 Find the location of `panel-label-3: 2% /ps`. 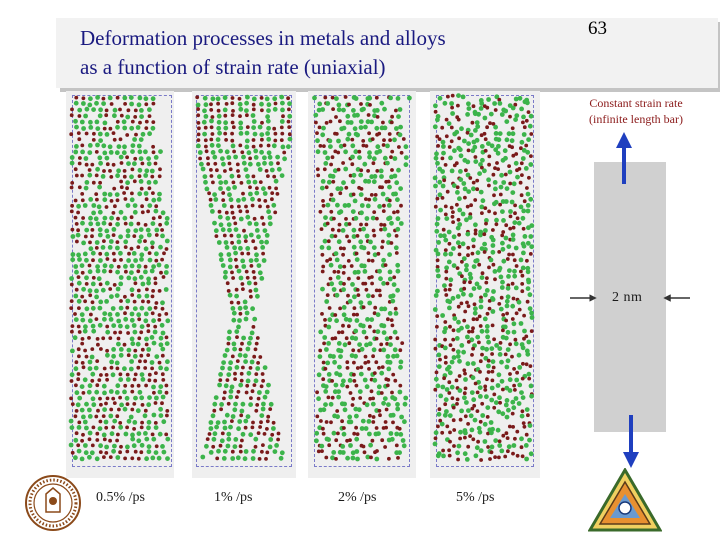

panel-label-3: 2% /ps is located at coordinates (357, 497).